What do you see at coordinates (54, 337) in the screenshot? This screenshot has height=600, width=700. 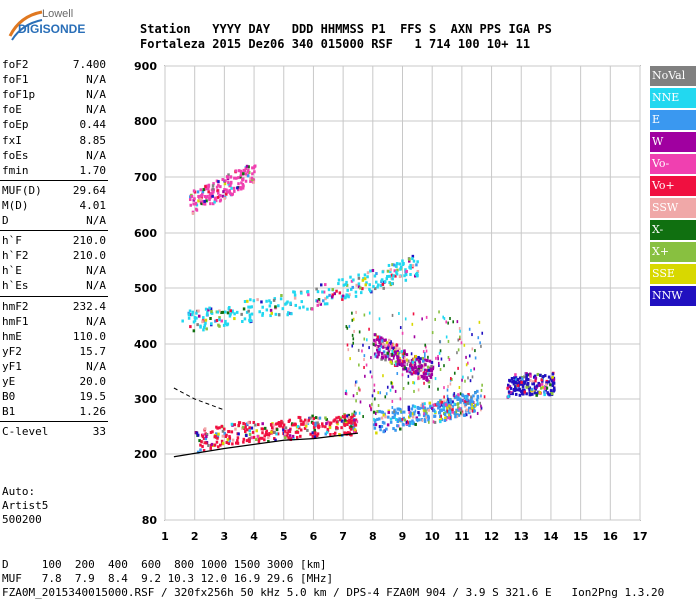 I see `param-row-hme: hmE 110.0` at bounding box center [54, 337].